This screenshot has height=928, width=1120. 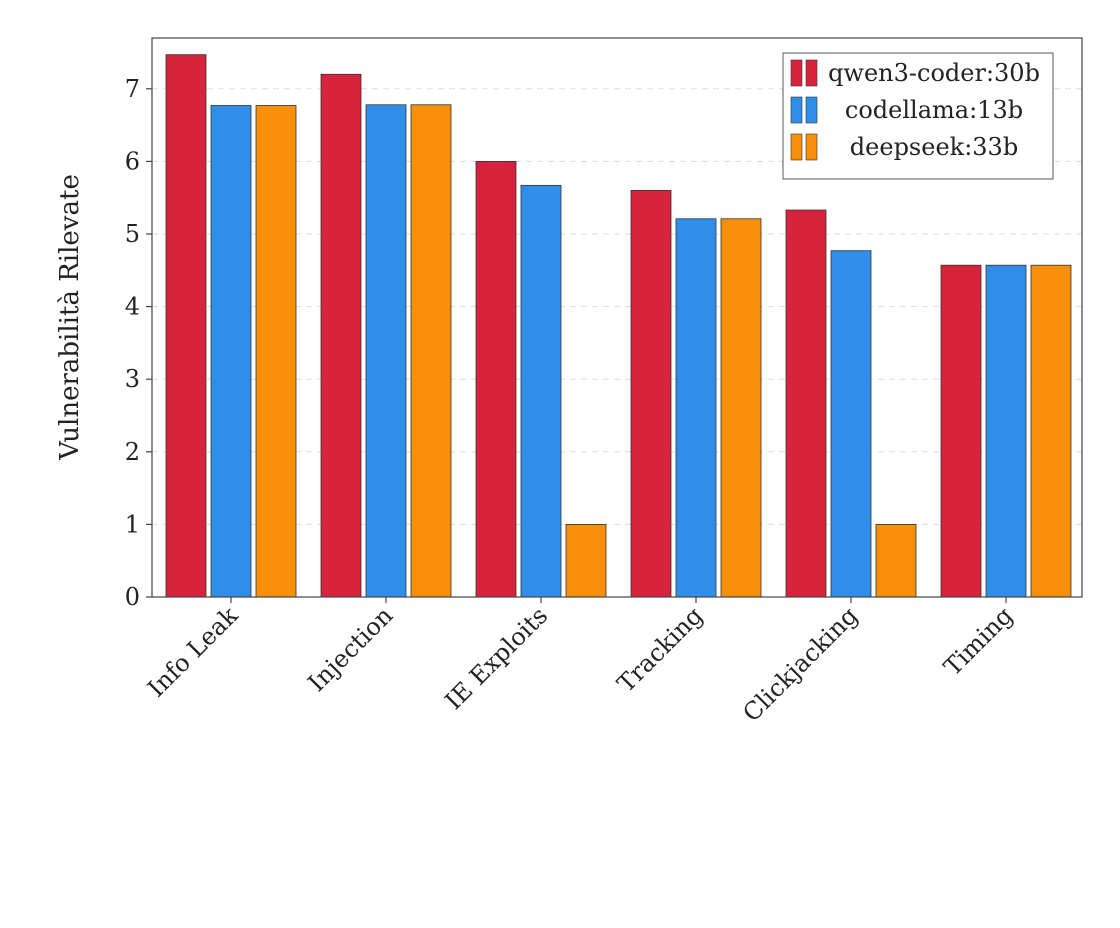 I want to click on y-tick-label: 5, so click(x=132, y=234).